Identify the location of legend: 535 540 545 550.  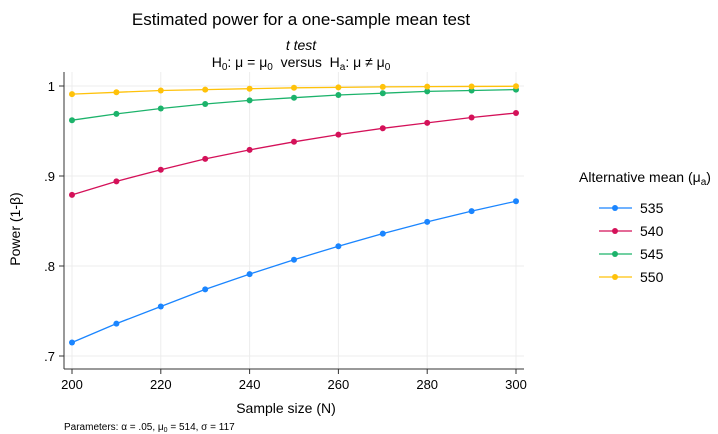
(631, 242).